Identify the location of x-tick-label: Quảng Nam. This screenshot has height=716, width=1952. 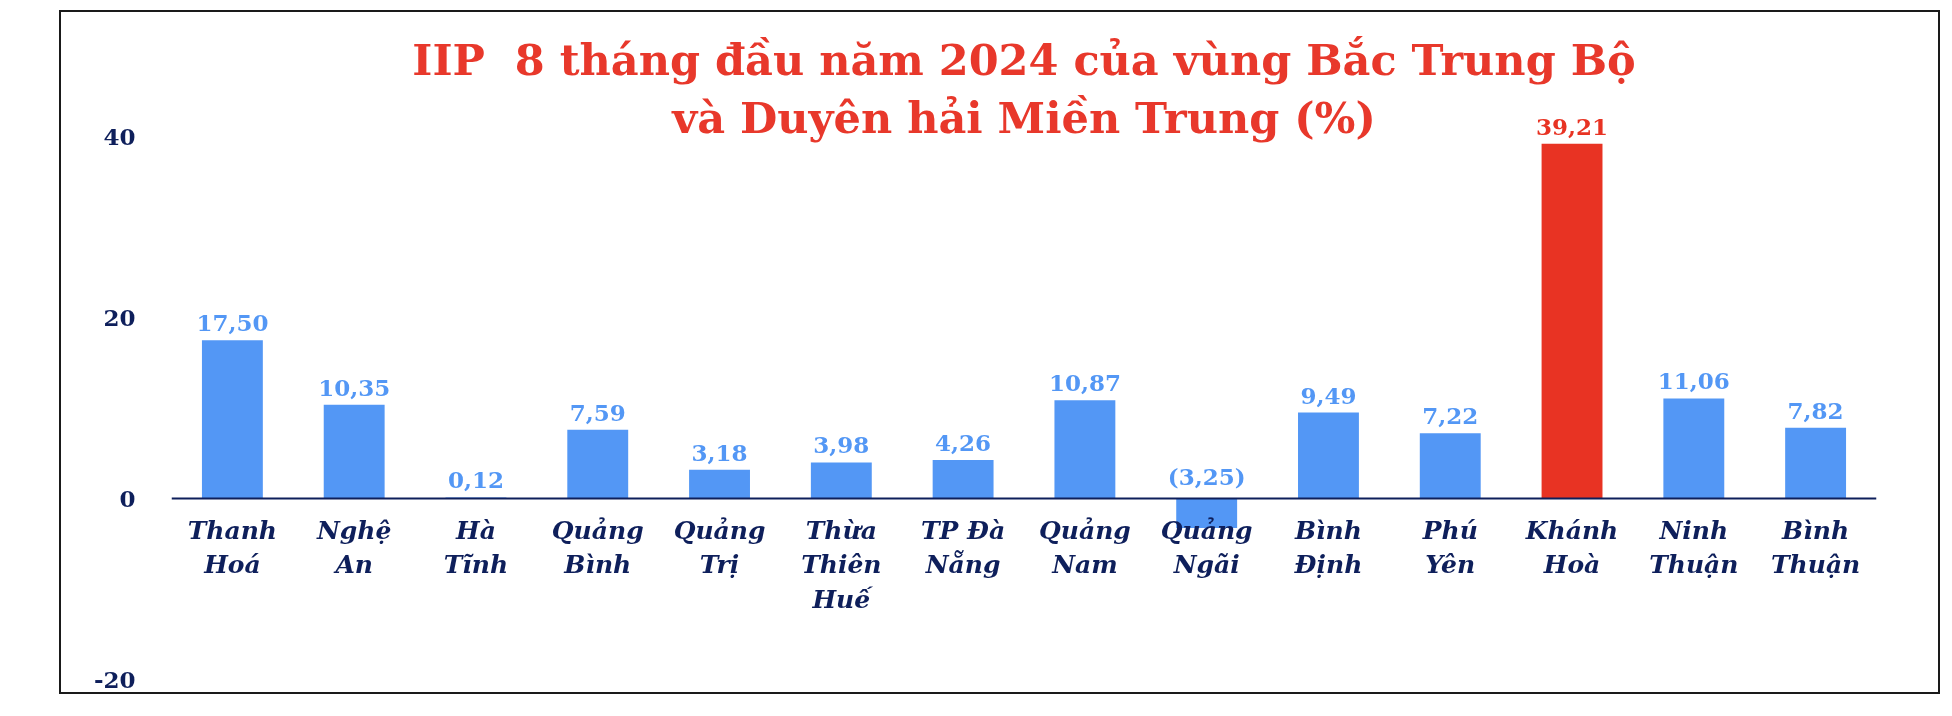
(1084, 547).